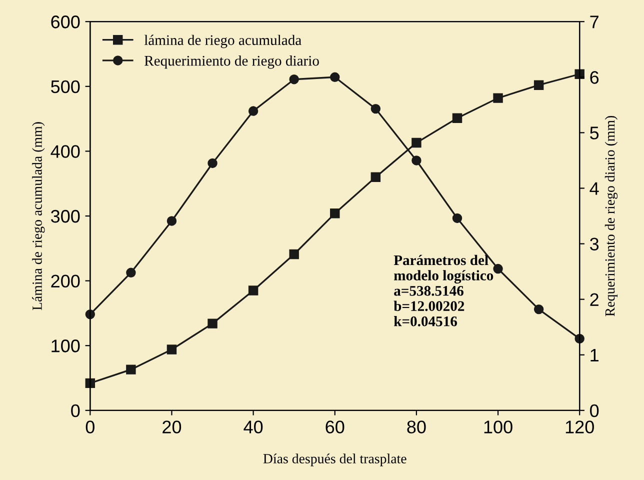 This screenshot has width=644, height=480. What do you see at coordinates (498, 427) in the screenshot?
I see `x-tick-label: 100` at bounding box center [498, 427].